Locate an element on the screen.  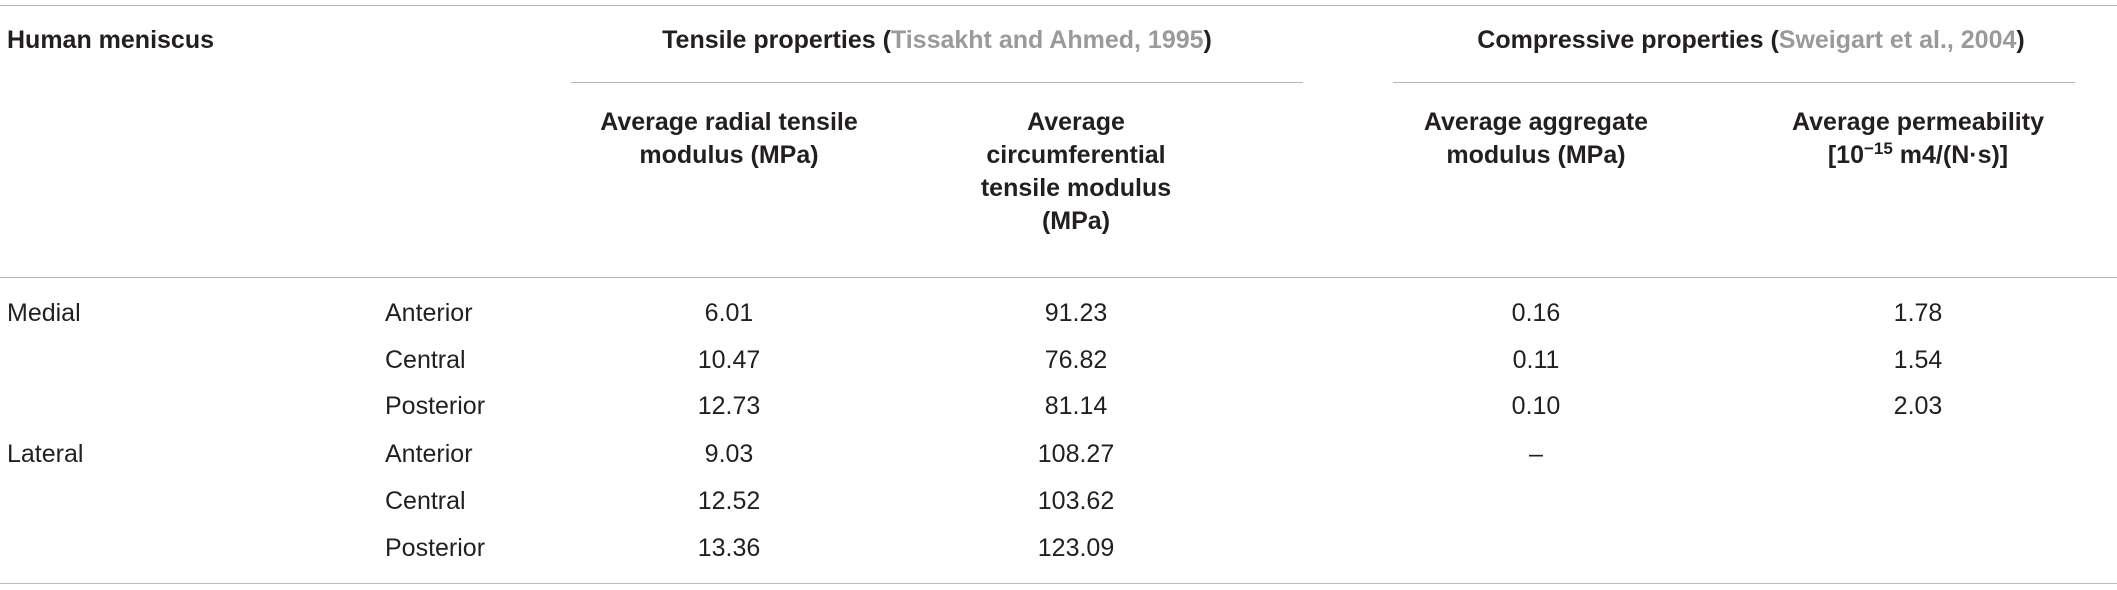
cell: 1.54 is located at coordinates (1918, 360).